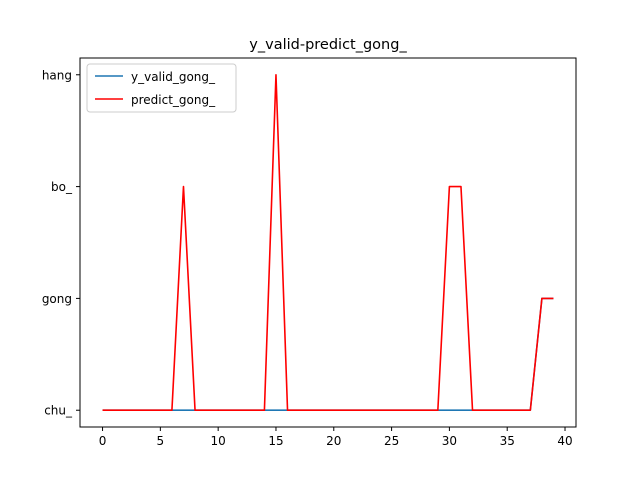 Image resolution: width=640 pixels, height=484 pixels. Describe the element at coordinates (61, 243) in the screenshot. I see `y-axis: chu_ gong bo_ hang` at that location.